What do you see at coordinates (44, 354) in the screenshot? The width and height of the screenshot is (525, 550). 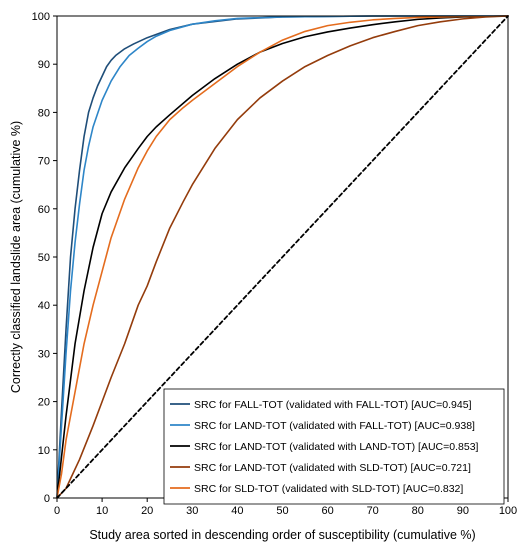 I see `y-tick-label: 30` at bounding box center [44, 354].